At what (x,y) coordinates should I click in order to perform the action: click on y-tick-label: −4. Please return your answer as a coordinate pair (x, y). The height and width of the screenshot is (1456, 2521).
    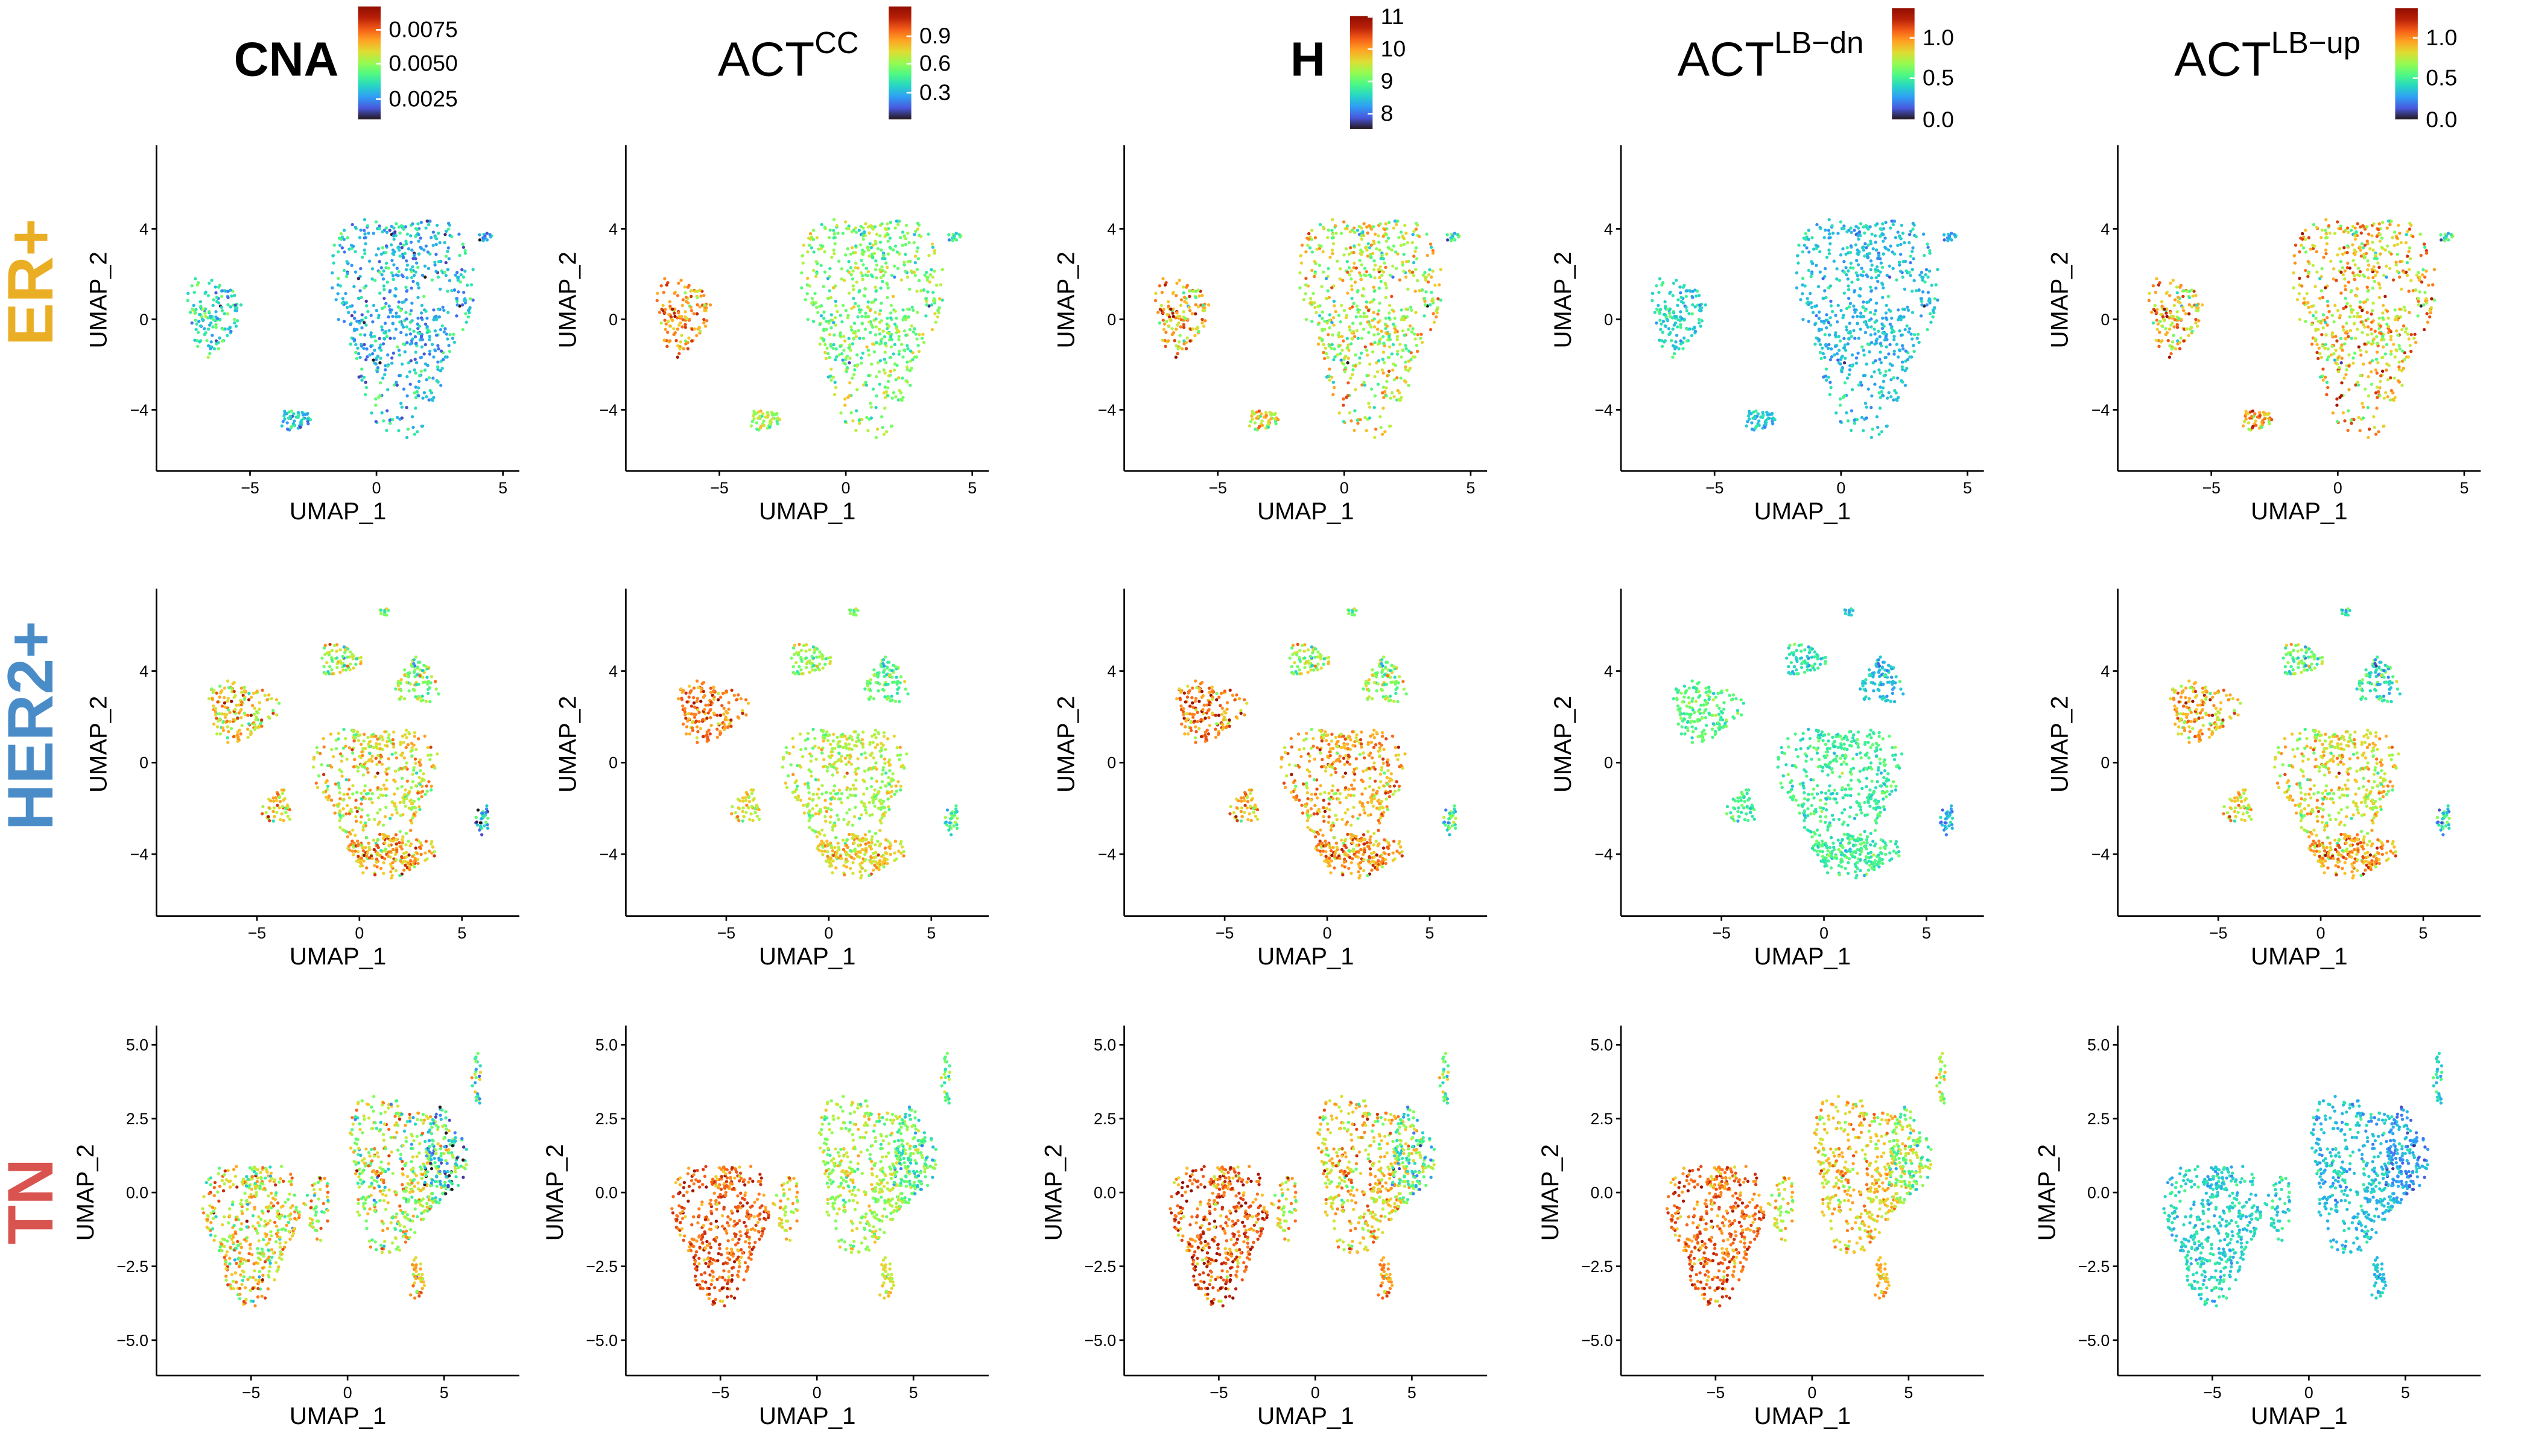
    Looking at the image, I should click on (1107, 410).